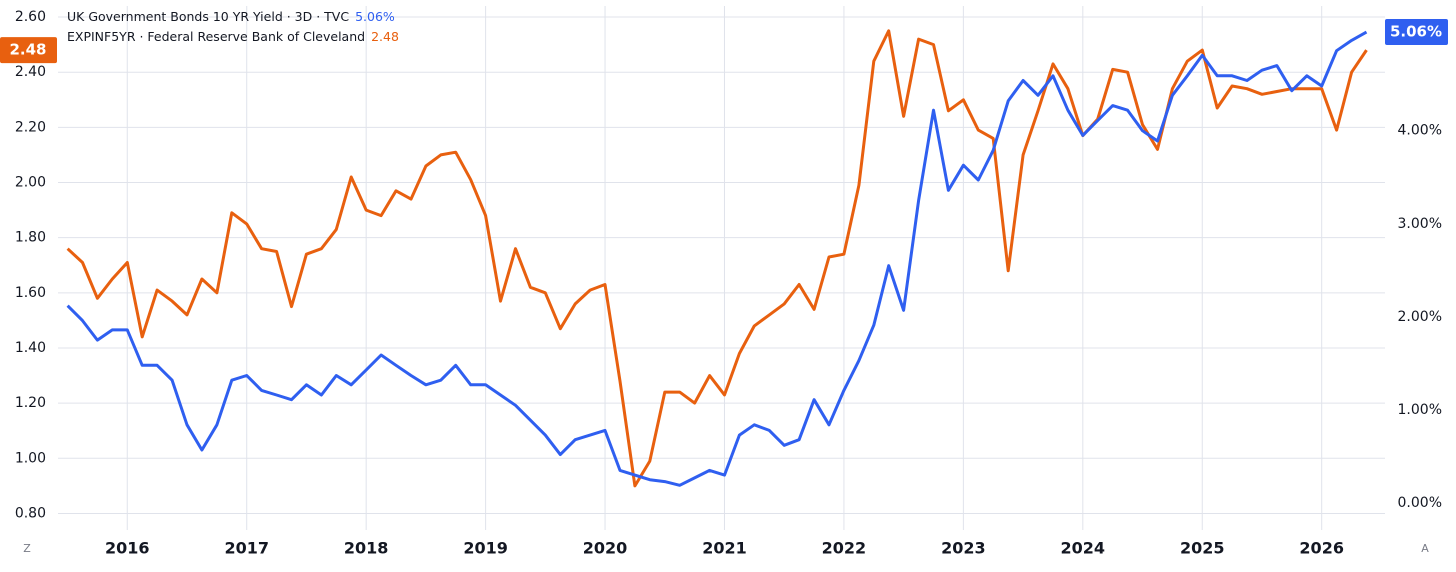  Describe the element at coordinates (30, 183) in the screenshot. I see `y-tick-label: 2.00` at that location.